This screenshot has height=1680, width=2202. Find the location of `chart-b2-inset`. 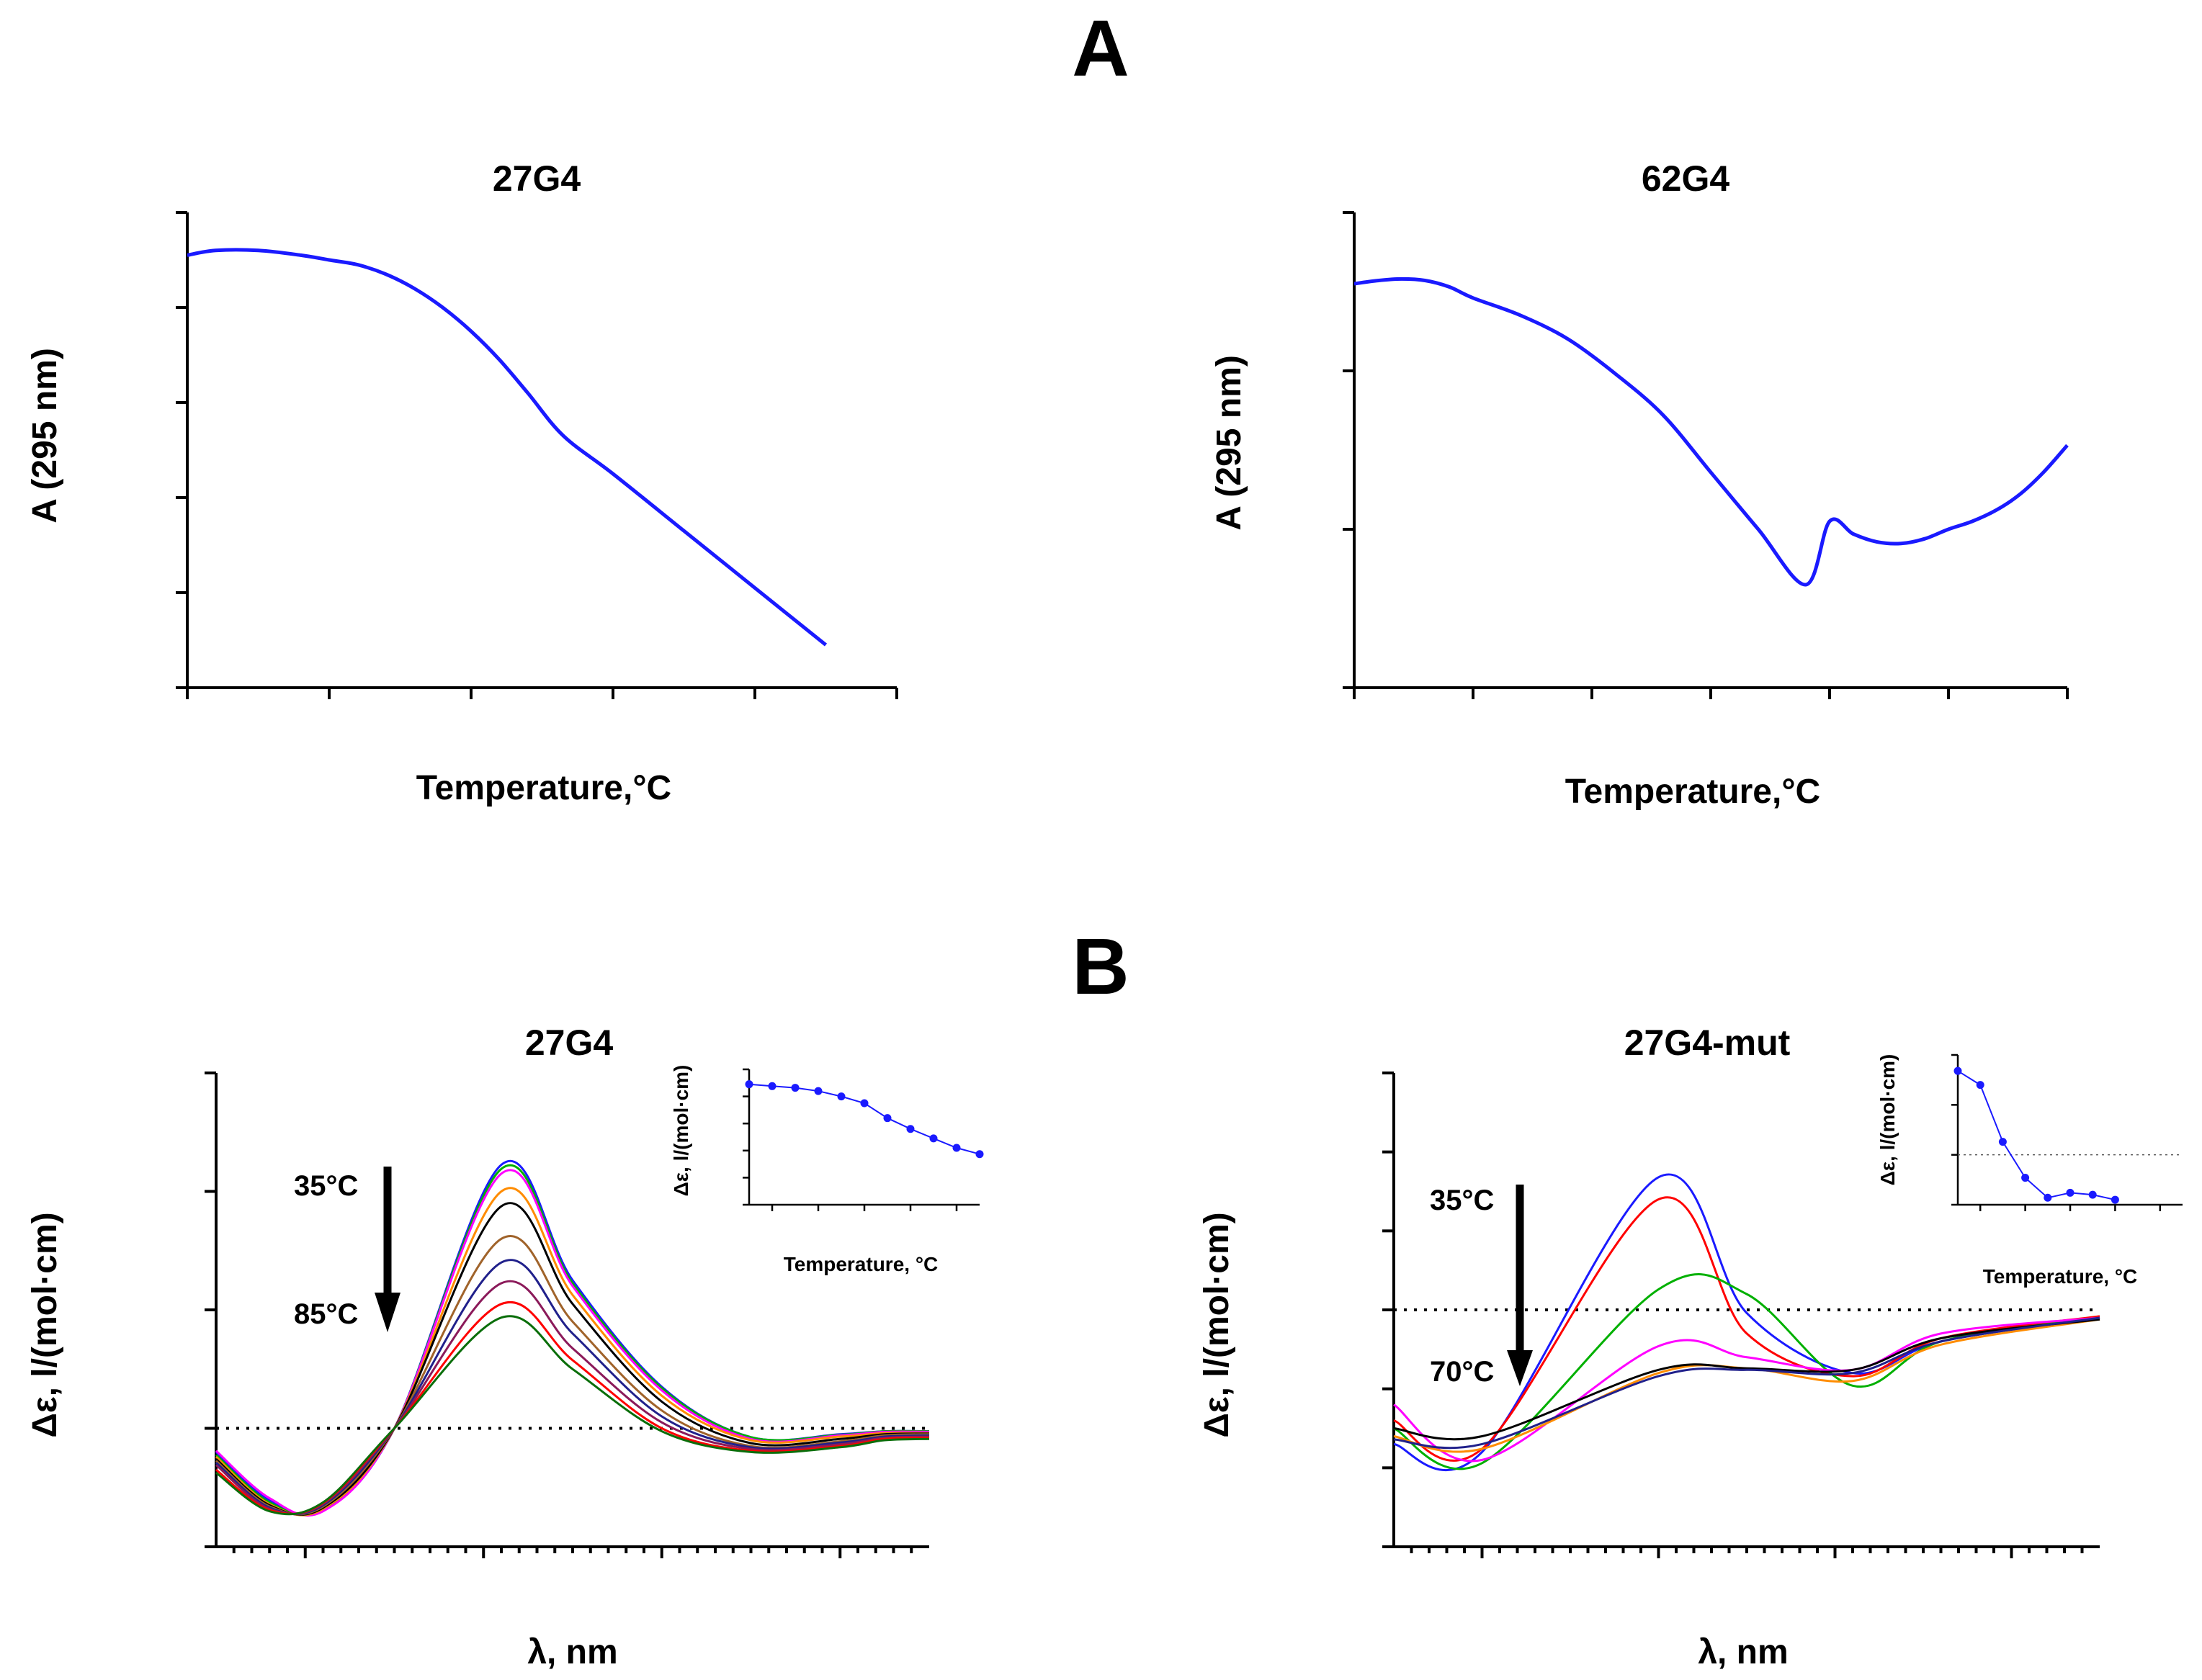

chart-b2-inset is located at coordinates (2067, 1132).